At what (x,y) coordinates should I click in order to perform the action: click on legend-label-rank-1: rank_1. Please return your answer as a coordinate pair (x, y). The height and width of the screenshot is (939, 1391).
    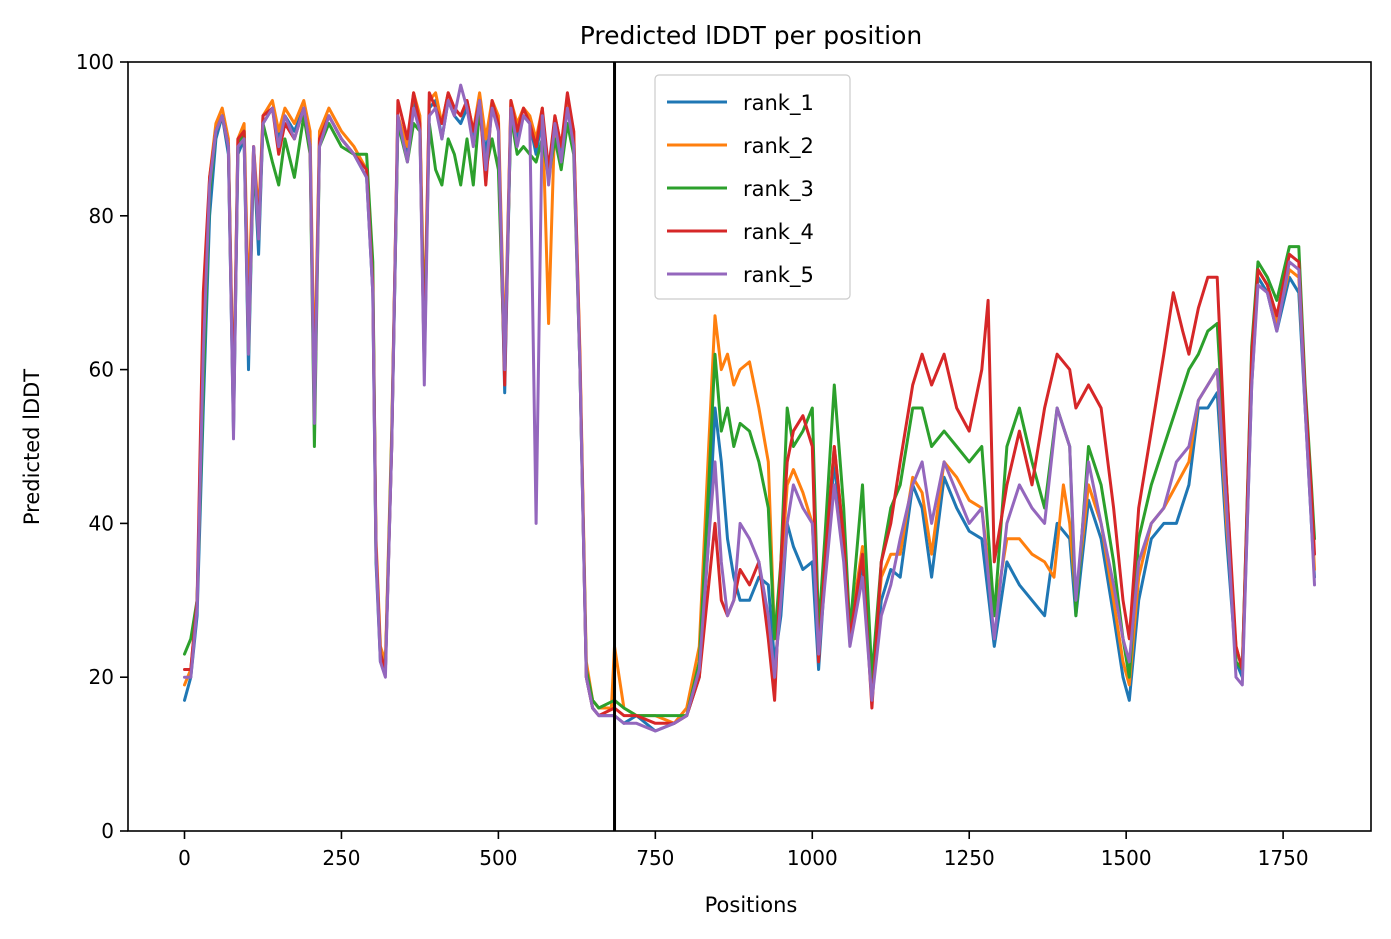
    Looking at the image, I should click on (778, 103).